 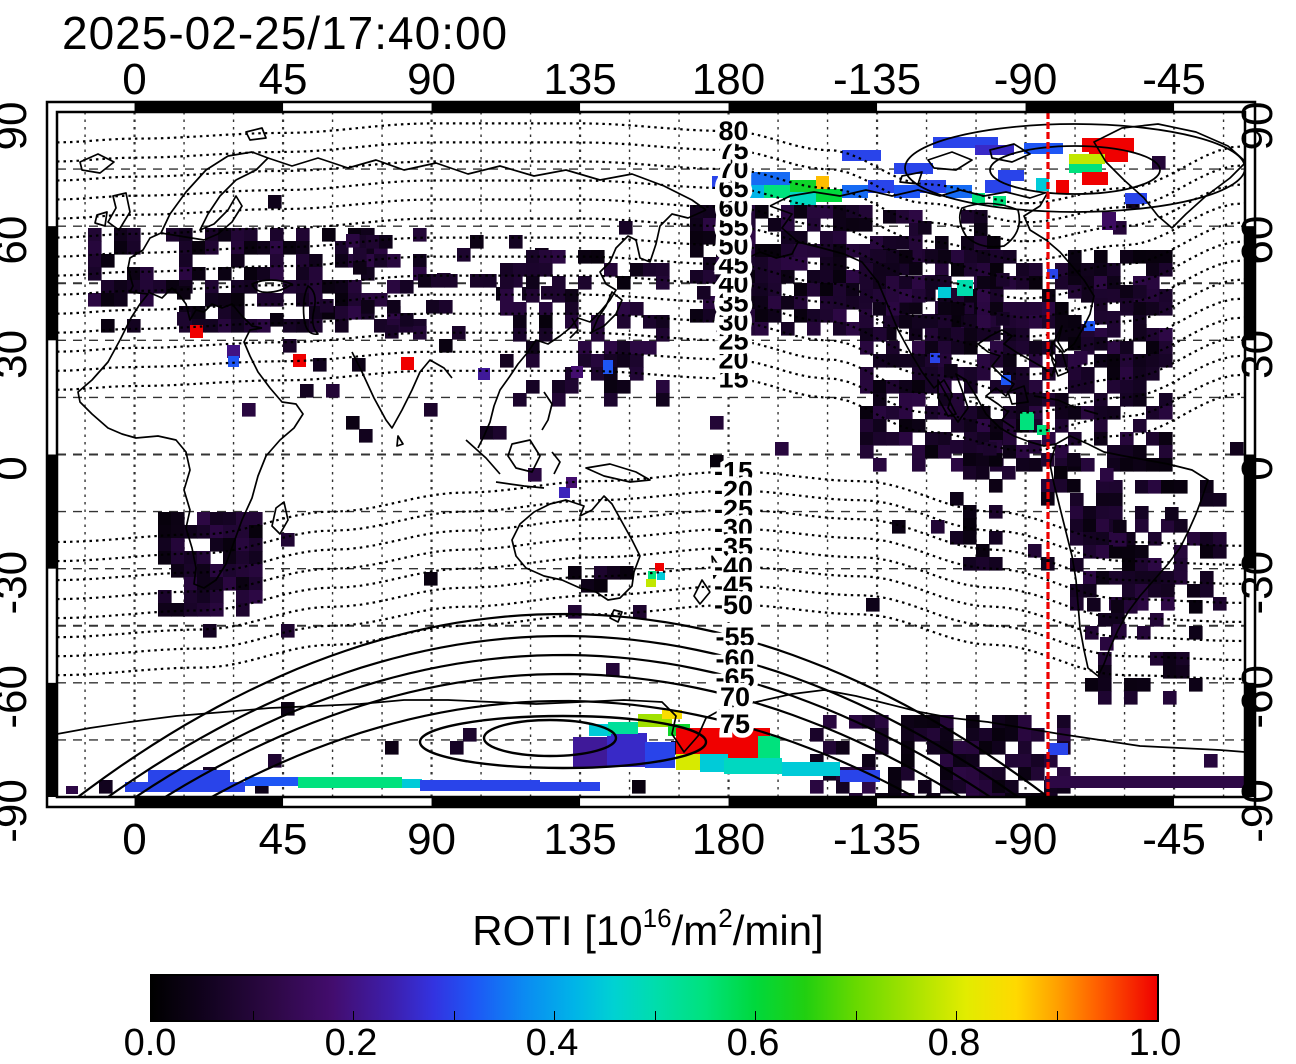 What do you see at coordinates (579, 79) in the screenshot?
I see `axis-tick-label: 135` at bounding box center [579, 79].